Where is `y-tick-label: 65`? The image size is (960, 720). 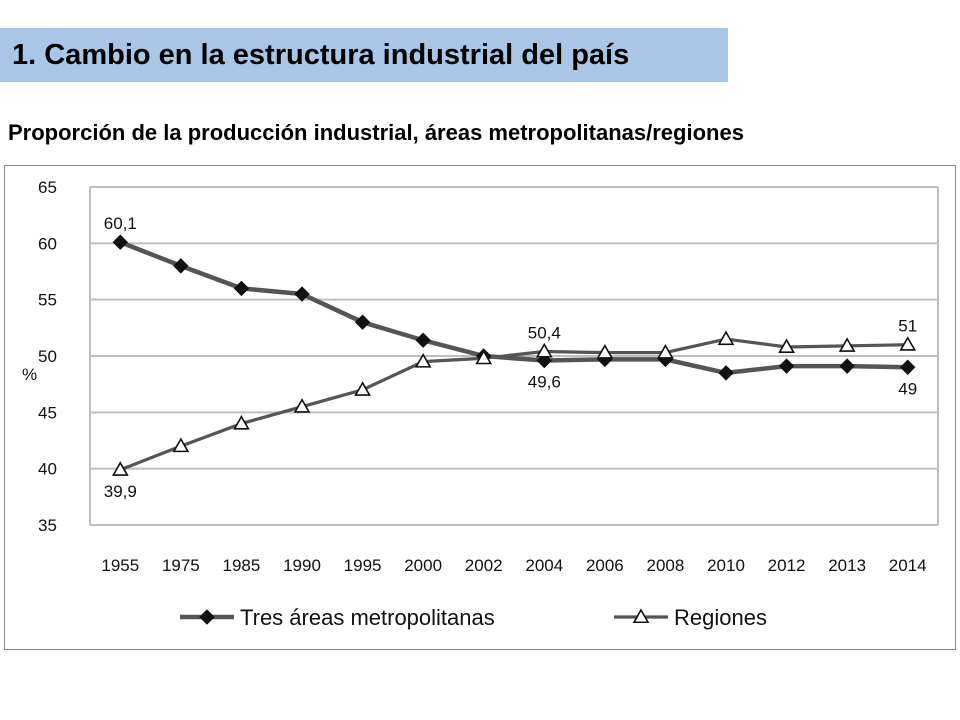
y-tick-label: 65 is located at coordinates (47, 187).